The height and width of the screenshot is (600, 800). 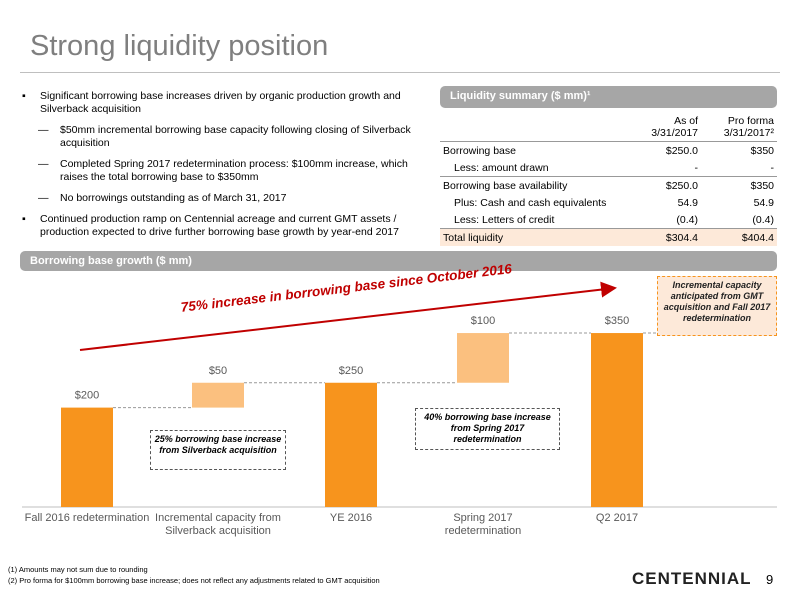 What do you see at coordinates (748, 133) in the screenshot?
I see `column-header-line: 3/31/2017²` at bounding box center [748, 133].